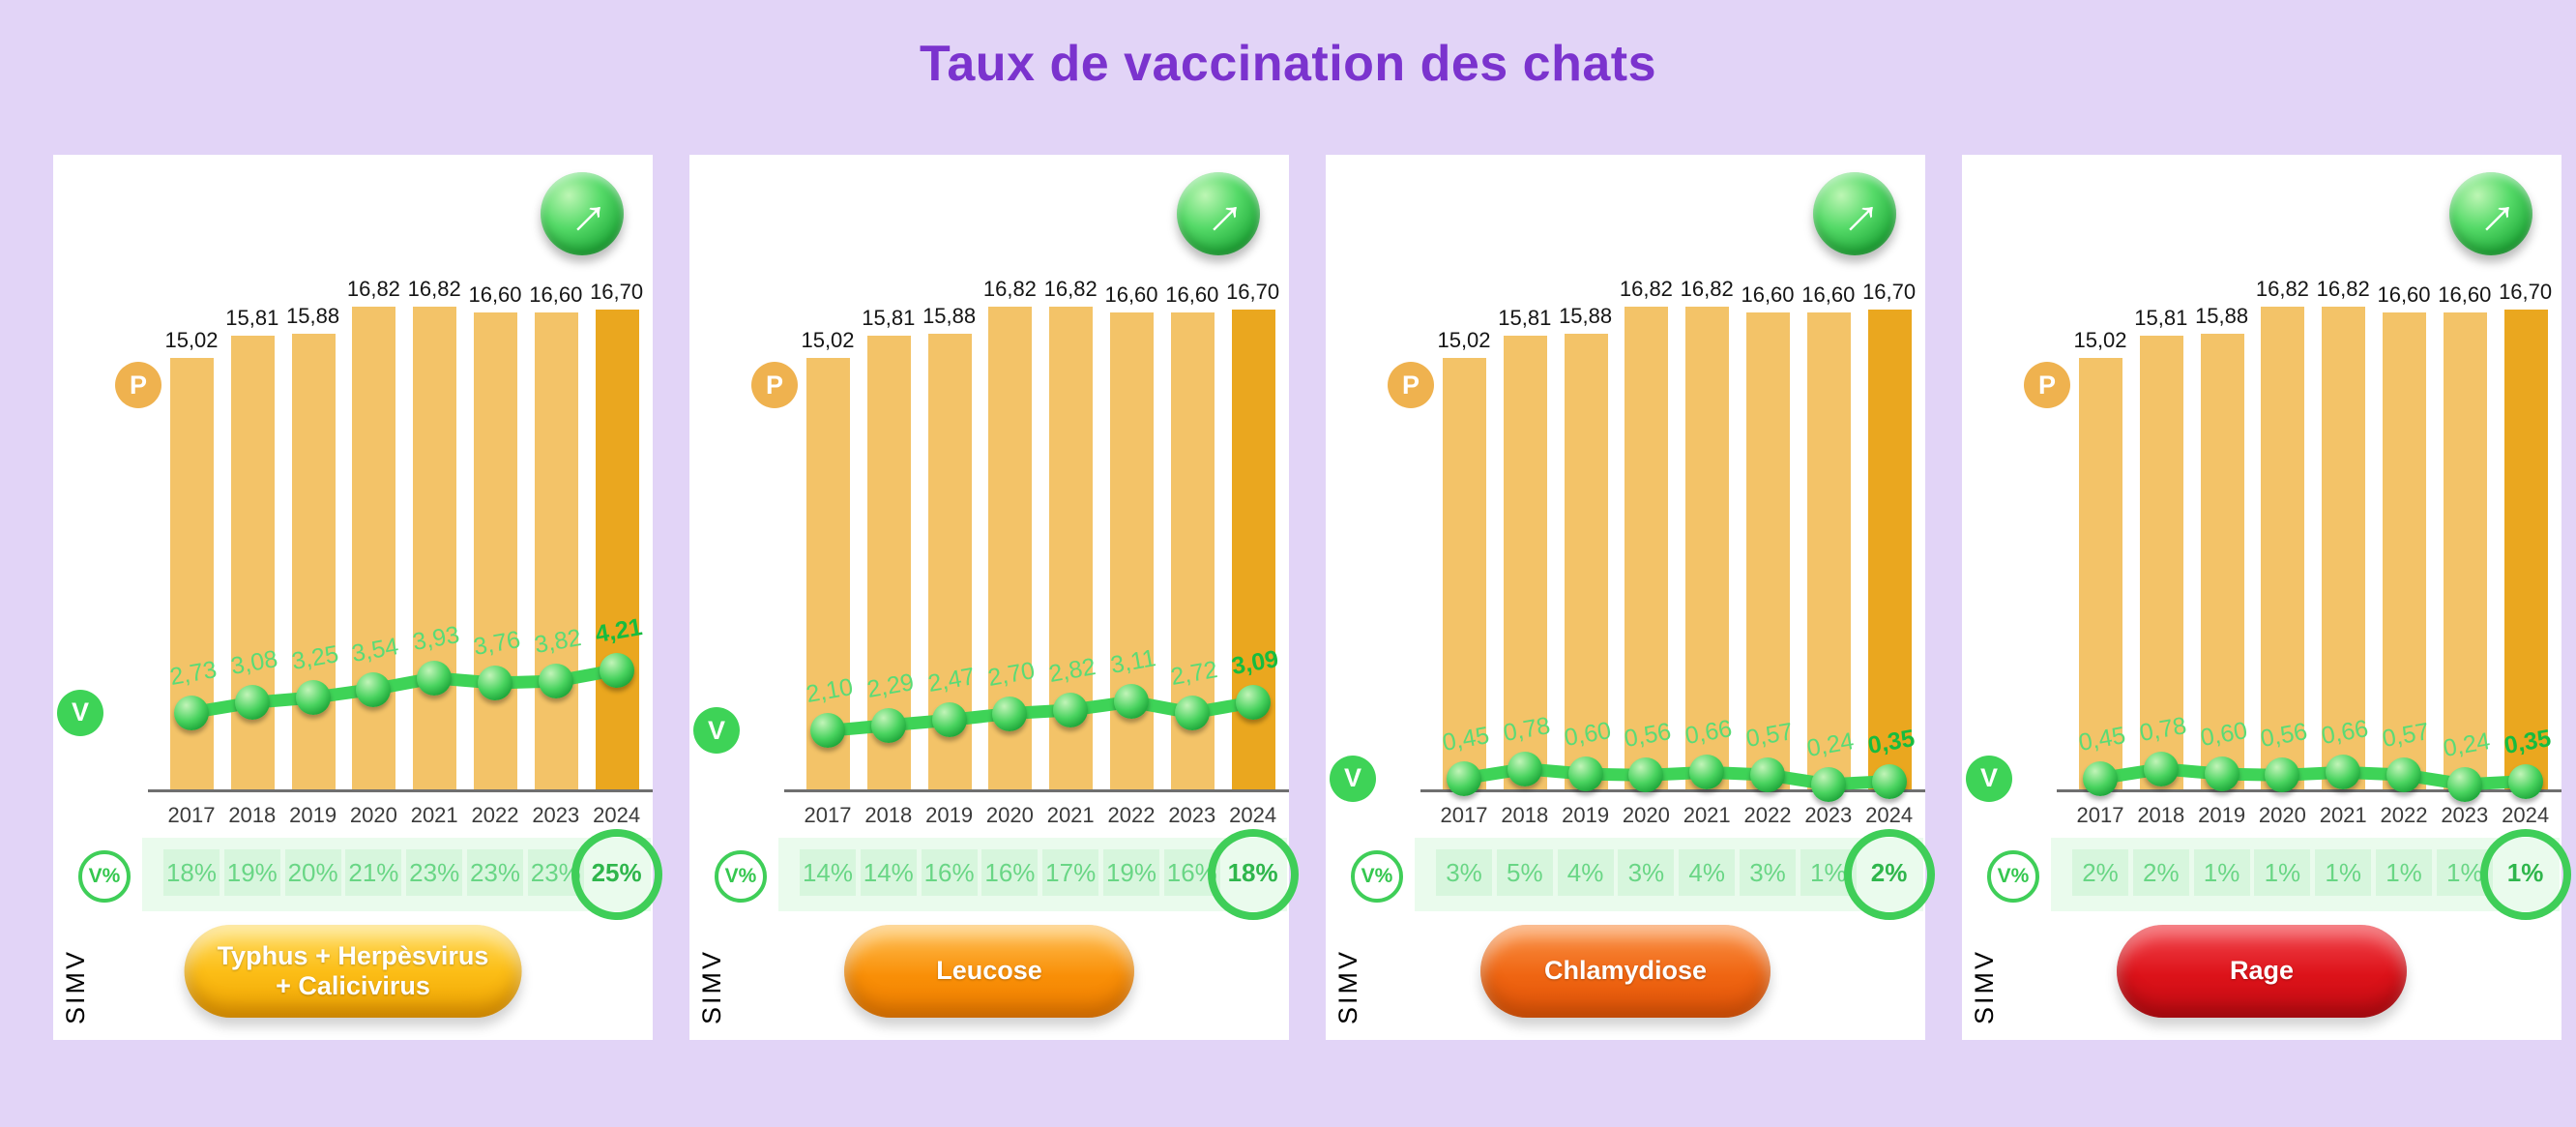 The width and height of the screenshot is (2576, 1127). Describe the element at coordinates (353, 986) in the screenshot. I see `vaccine-button-label: + Calicivirus` at that location.